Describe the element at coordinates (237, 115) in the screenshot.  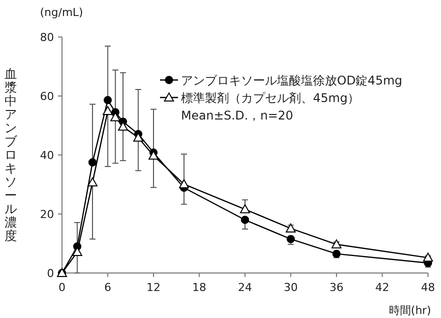
I see `annotation: Mean±S.D.，n=20` at that location.